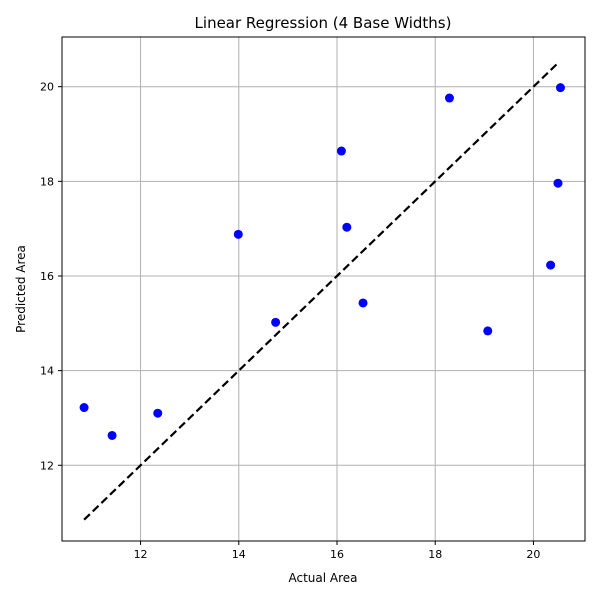  I want to click on y-tick-label: 16, so click(47, 276).